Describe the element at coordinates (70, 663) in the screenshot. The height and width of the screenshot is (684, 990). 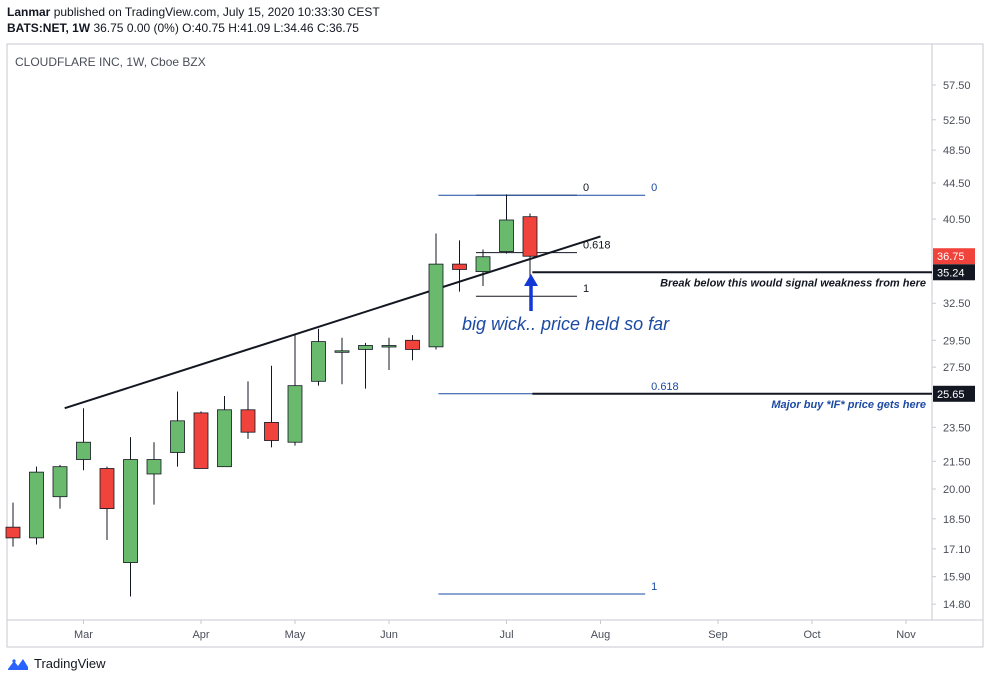
I see `brand-name: TradingView` at that location.